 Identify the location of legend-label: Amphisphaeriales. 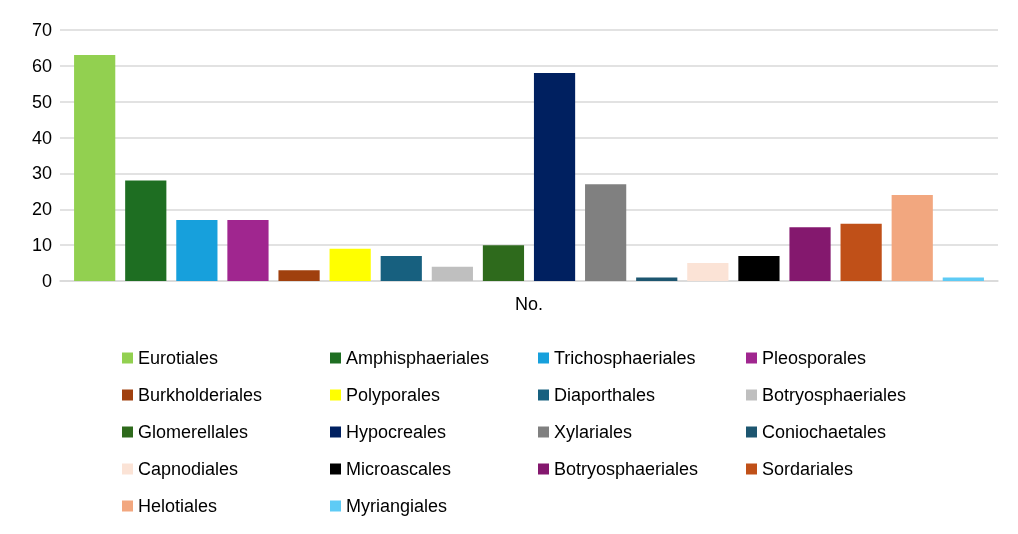
(418, 358).